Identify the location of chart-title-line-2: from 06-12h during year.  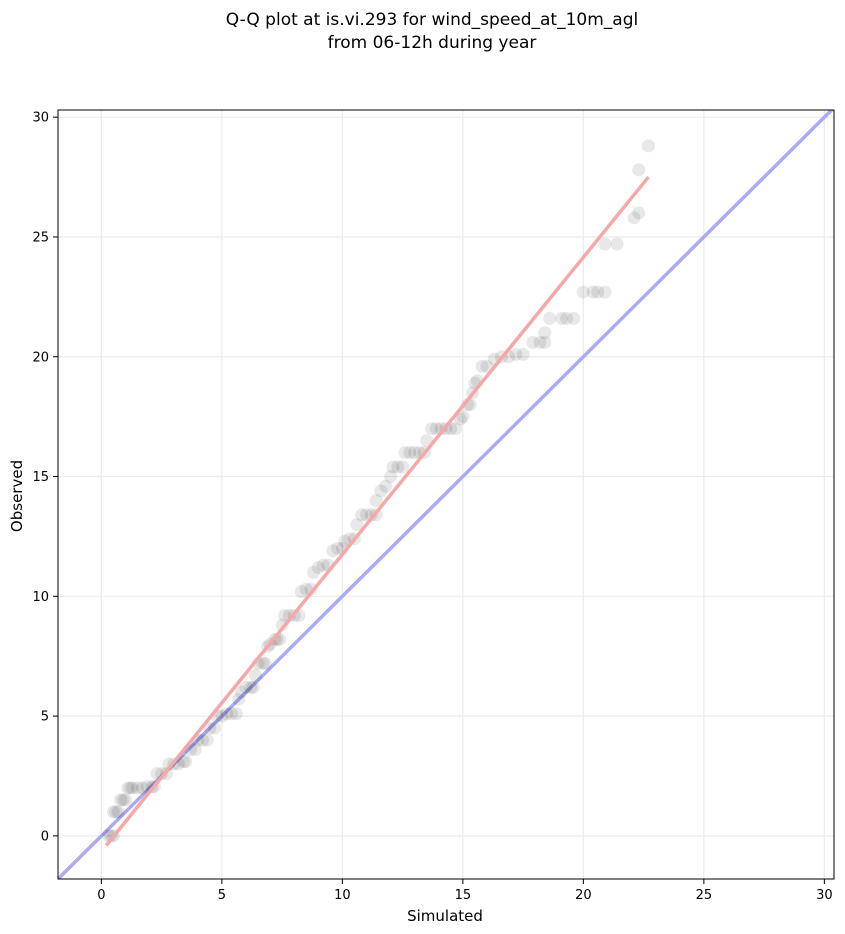
(432, 43).